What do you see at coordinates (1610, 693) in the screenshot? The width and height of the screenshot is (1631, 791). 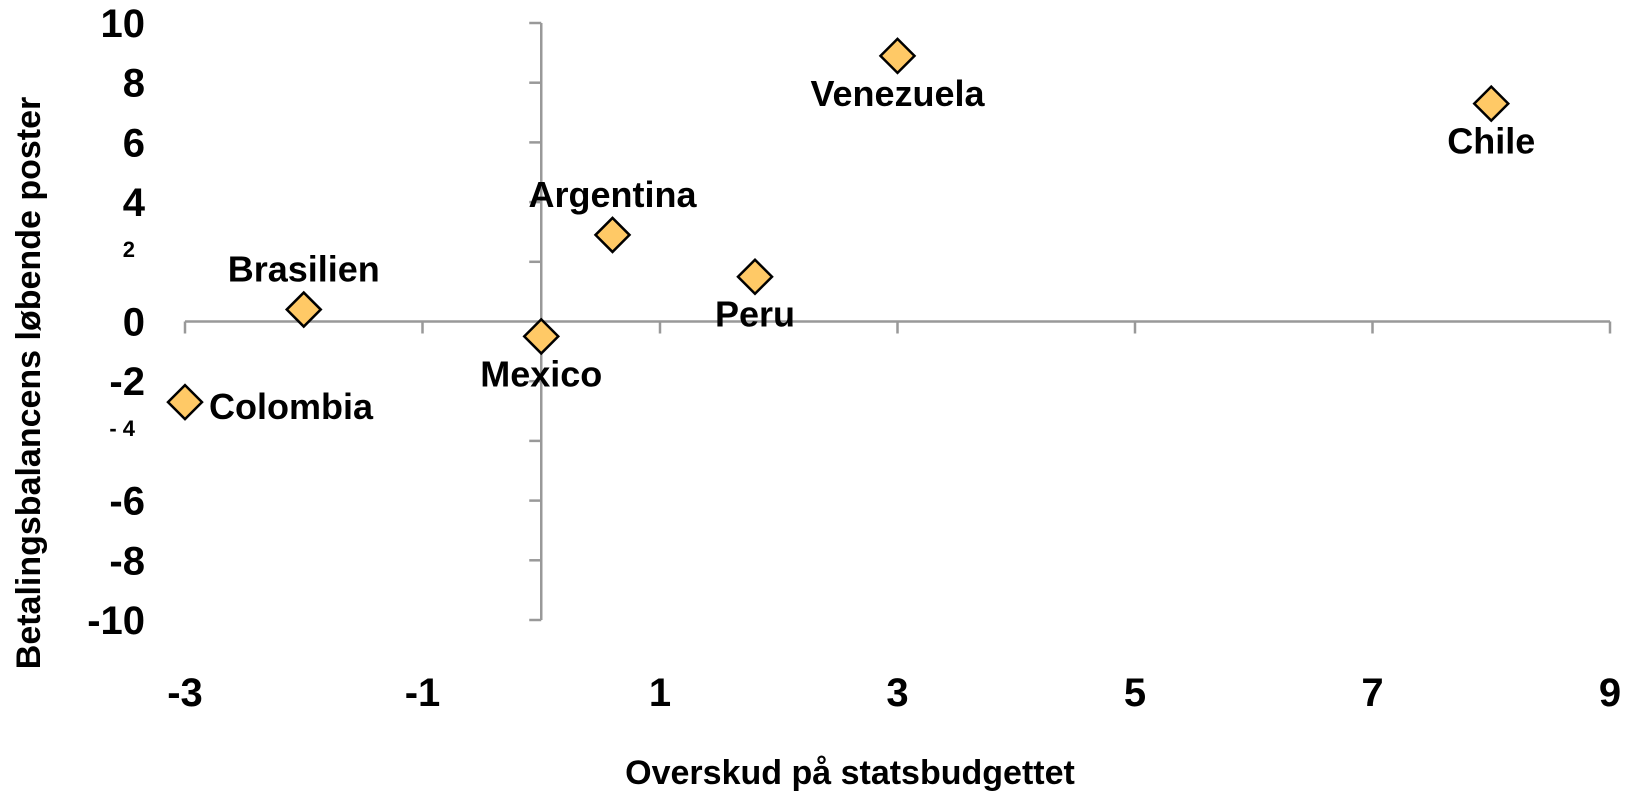 I see `x-tick-label: 9` at bounding box center [1610, 693].